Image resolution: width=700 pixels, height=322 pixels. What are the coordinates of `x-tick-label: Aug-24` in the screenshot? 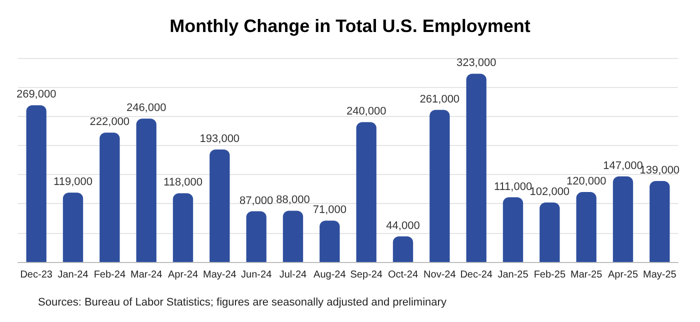 It's located at (330, 275).